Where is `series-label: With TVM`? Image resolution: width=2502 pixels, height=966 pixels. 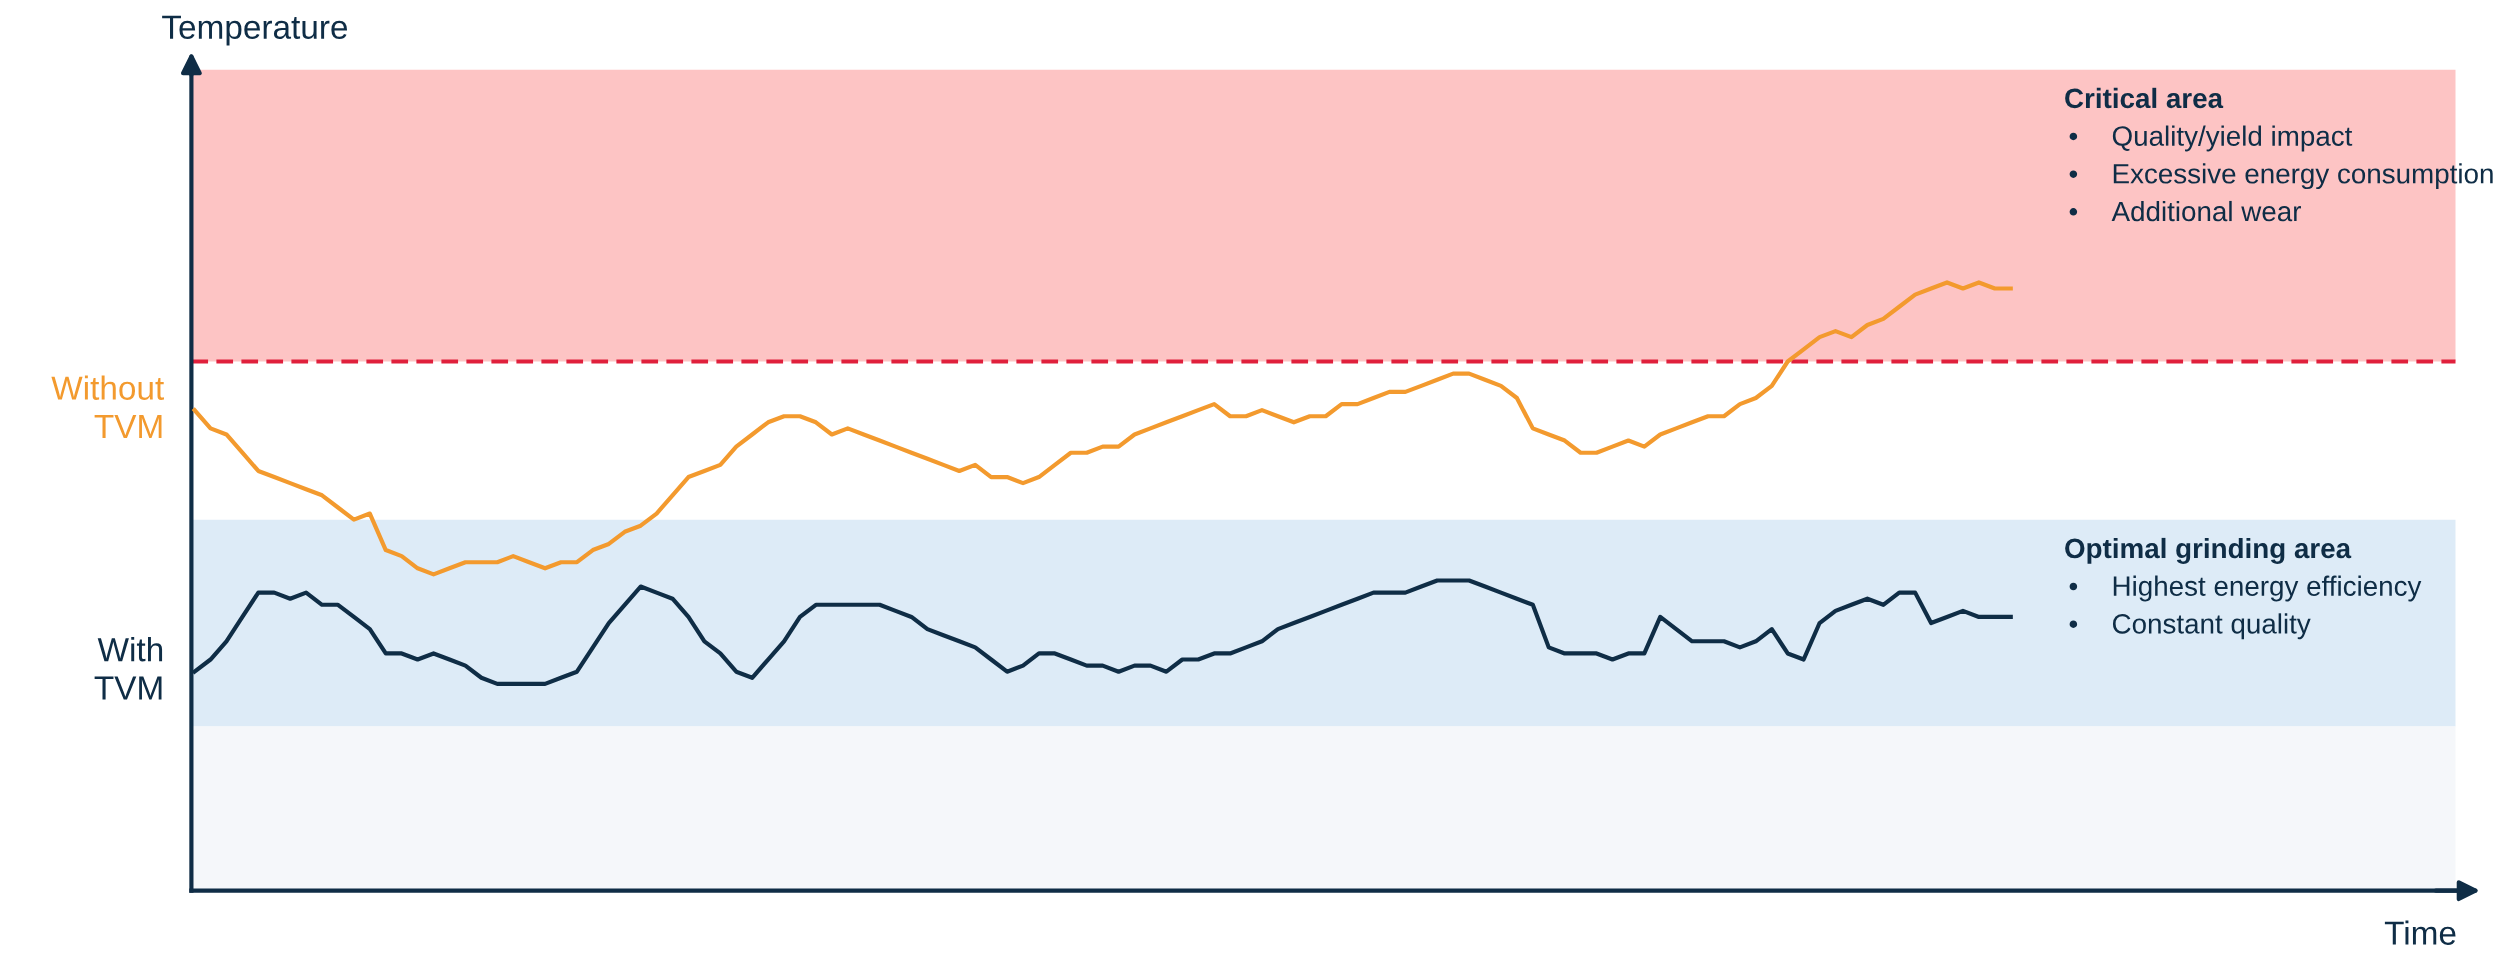
series-label: With TVM is located at coordinates (128, 668).